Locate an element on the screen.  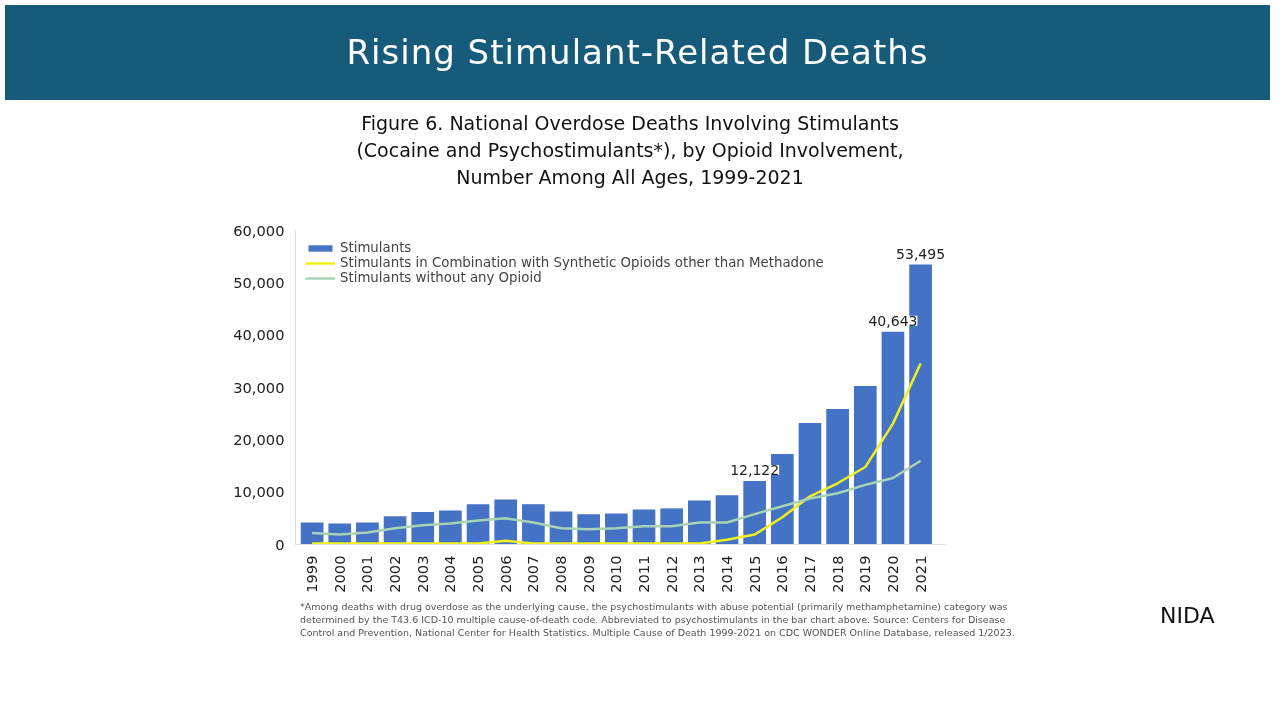
chart-title: Rising Stimulant-Related Deaths is located at coordinates (637, 52).